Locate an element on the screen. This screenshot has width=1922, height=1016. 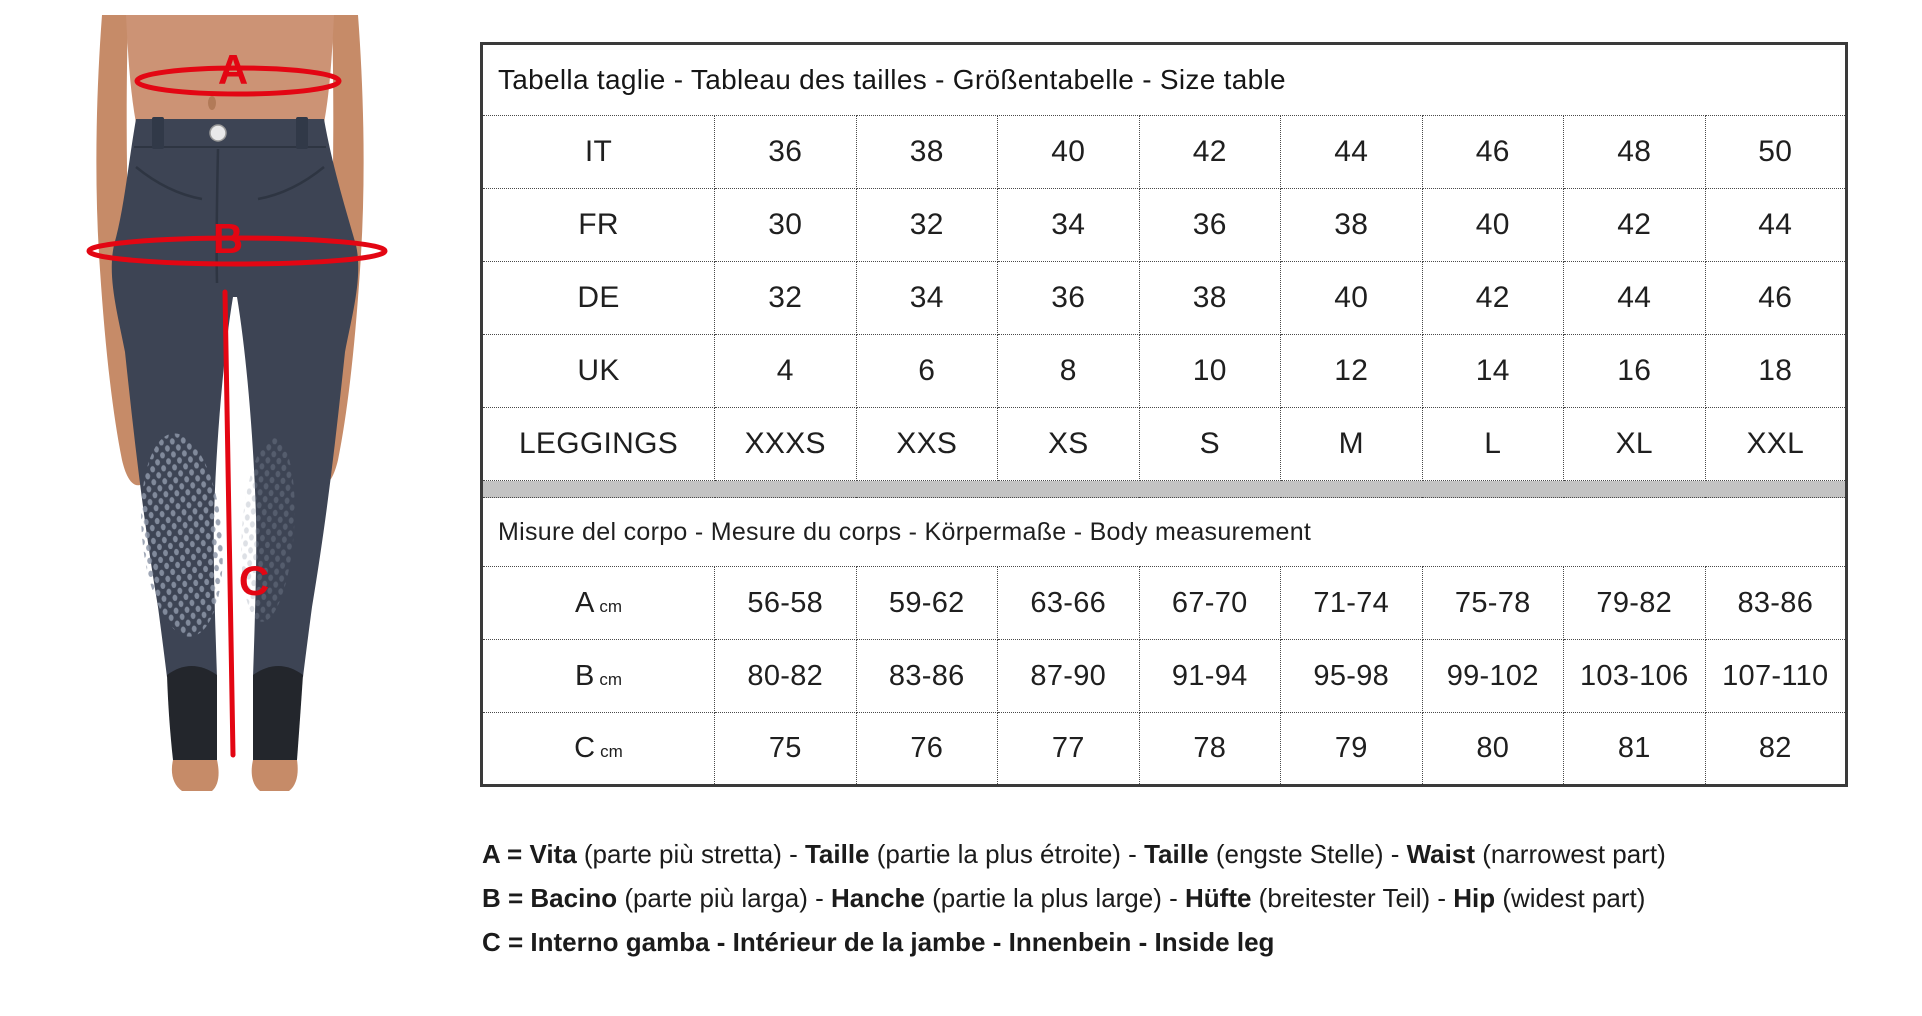
measurement-value-cell: 56-58 is located at coordinates (785, 603).